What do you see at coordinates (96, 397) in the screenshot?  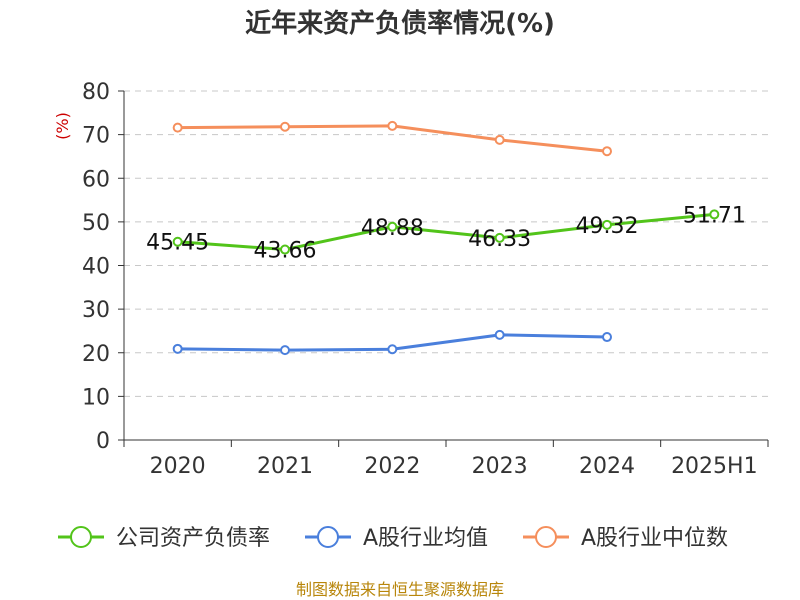 I see `y-tick-label: 10` at bounding box center [96, 397].